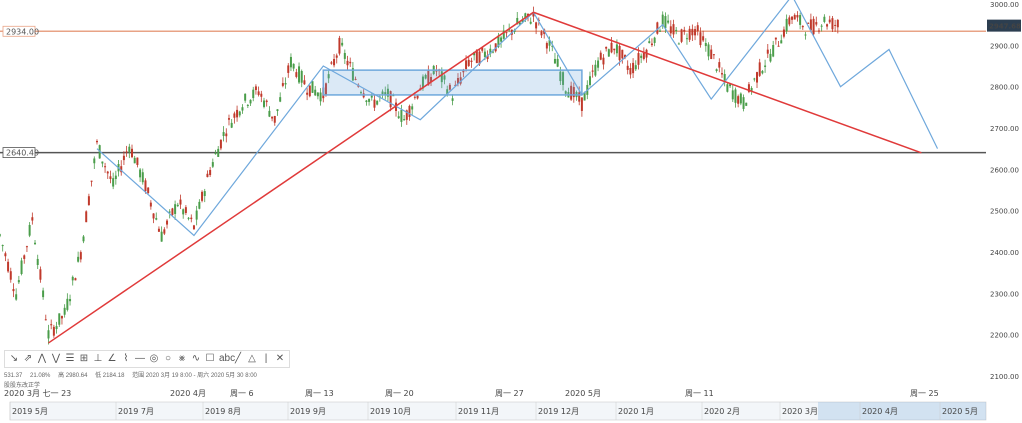 The image size is (1022, 423). Describe the element at coordinates (84, 358) in the screenshot. I see `toolbar-tool-icon: ⊞` at that location.